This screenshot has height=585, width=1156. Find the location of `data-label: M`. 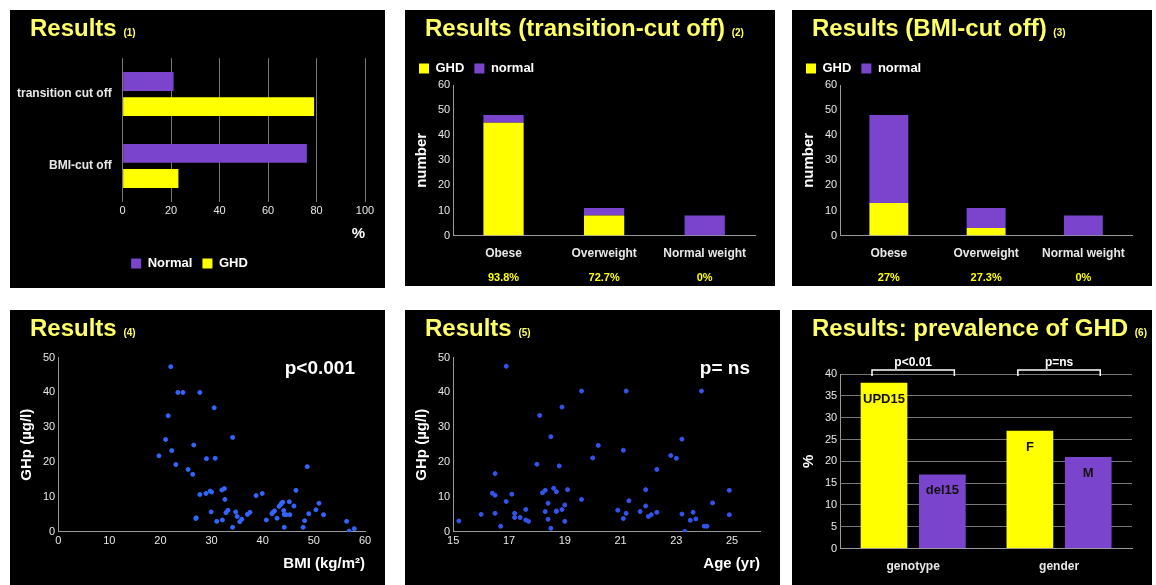

data-label: M is located at coordinates (1088, 472).